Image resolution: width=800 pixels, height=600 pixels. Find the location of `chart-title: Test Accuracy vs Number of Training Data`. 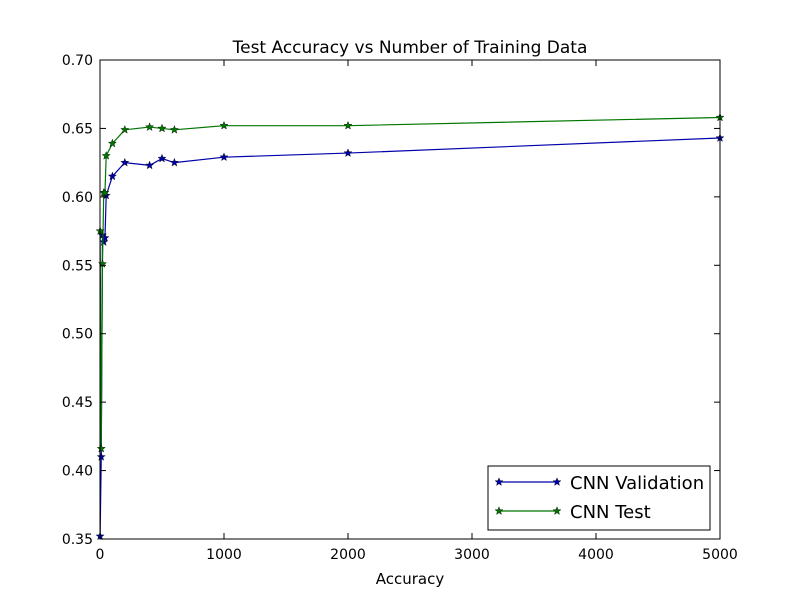

chart-title: Test Accuracy vs Number of Training Data is located at coordinates (410, 48).